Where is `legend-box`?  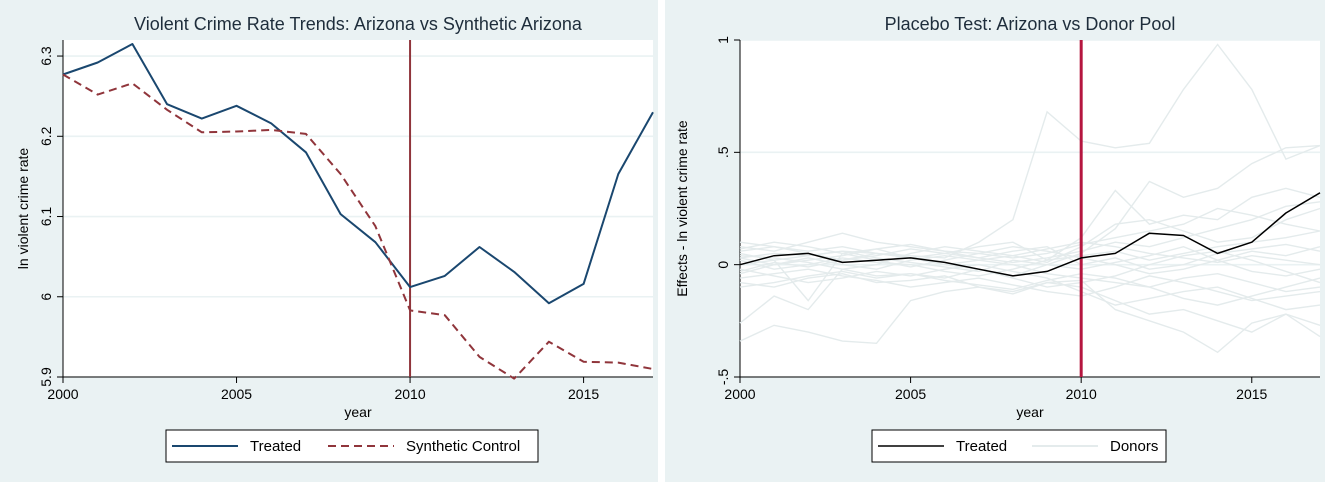
legend-box is located at coordinates (352, 446).